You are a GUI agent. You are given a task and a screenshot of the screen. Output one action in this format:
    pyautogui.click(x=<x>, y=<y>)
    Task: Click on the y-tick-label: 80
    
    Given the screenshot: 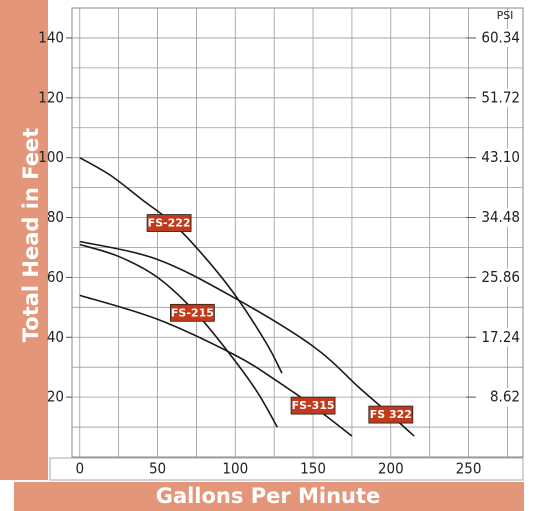 What is the action you would take?
    pyautogui.click(x=55, y=217)
    